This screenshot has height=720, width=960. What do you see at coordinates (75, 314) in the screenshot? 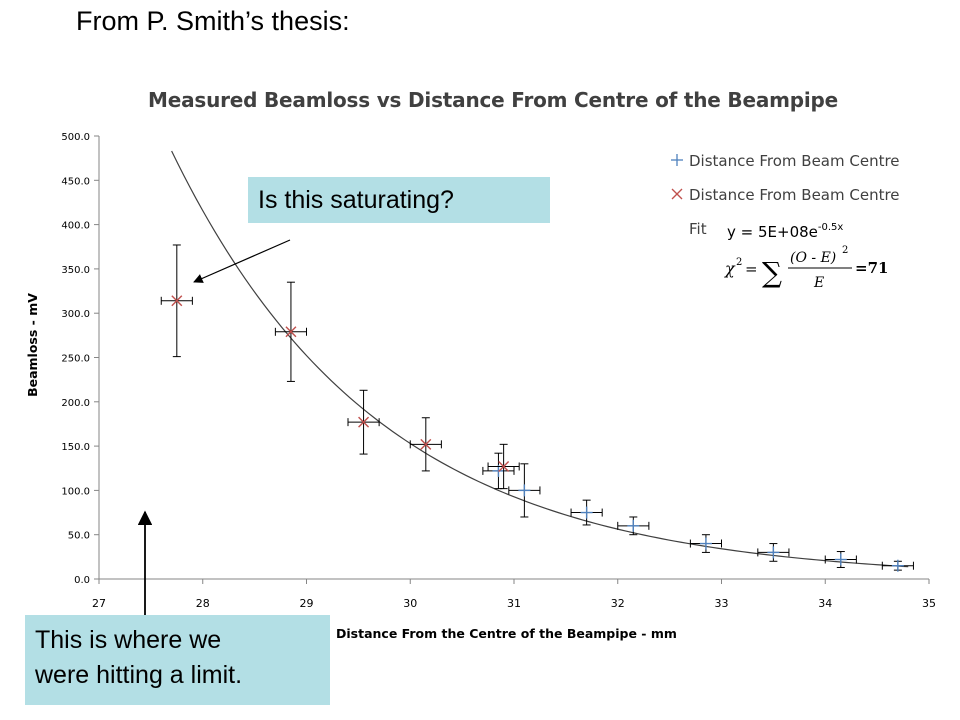
I see `y-tick-label: 300.0` at bounding box center [75, 314].